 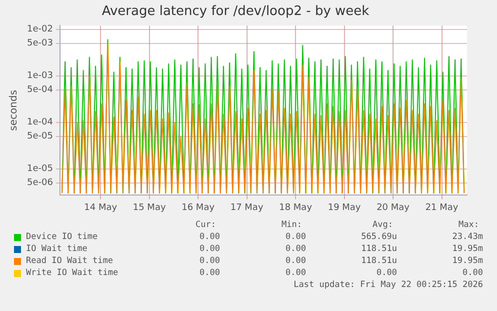 I want to click on legend-label: Device IO time, so click(x=62, y=237).